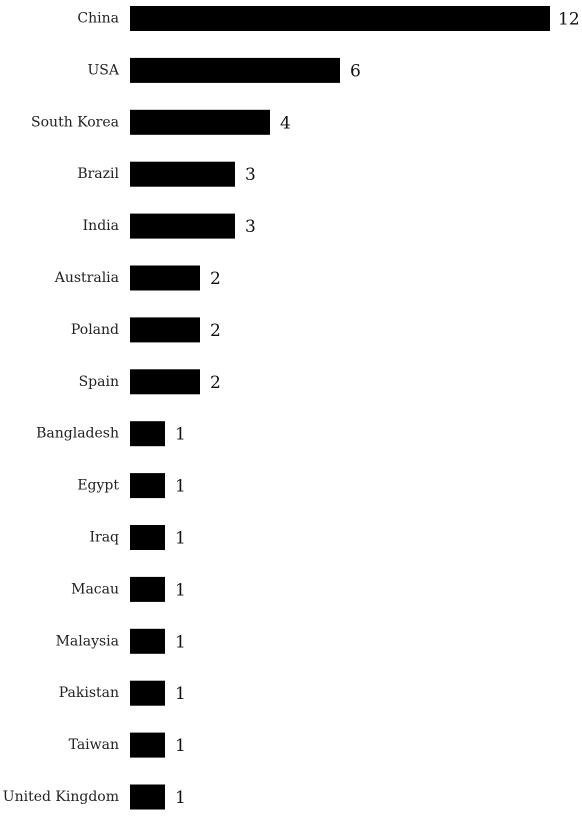 The width and height of the screenshot is (582, 817). Describe the element at coordinates (180, 746) in the screenshot. I see `value-label-taiwan: 1` at that location.